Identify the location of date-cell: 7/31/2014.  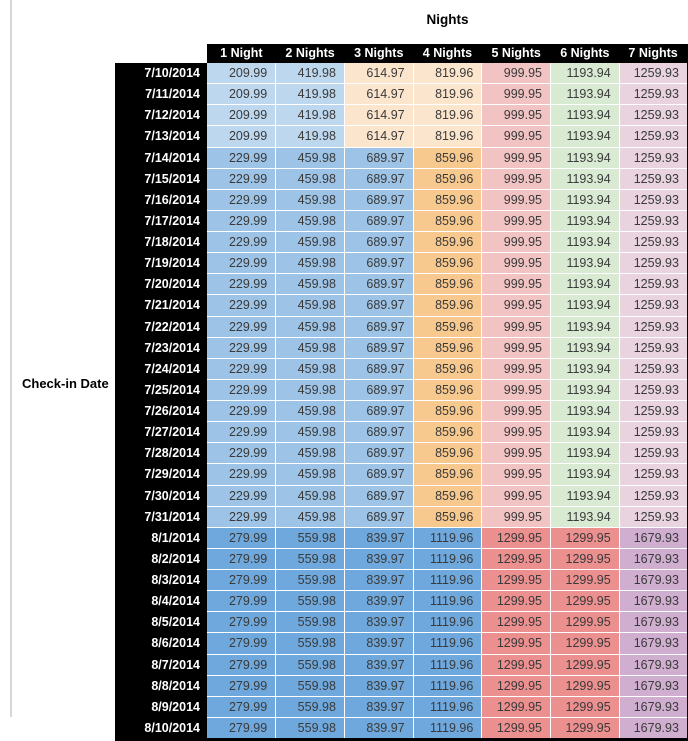
(161, 517).